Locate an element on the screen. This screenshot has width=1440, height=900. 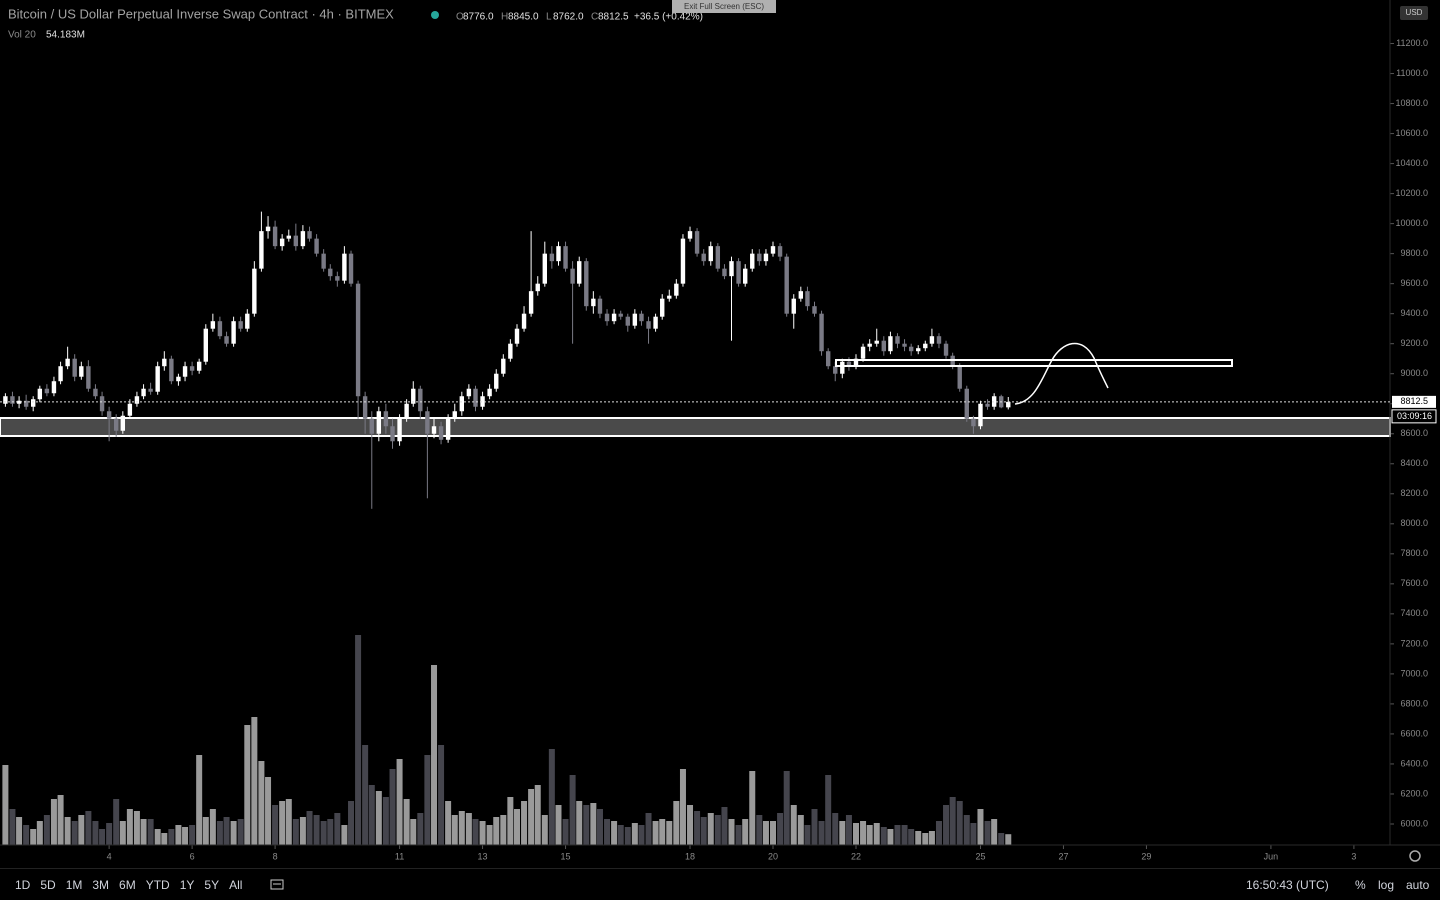
compare-icon is located at coordinates (278, 885).